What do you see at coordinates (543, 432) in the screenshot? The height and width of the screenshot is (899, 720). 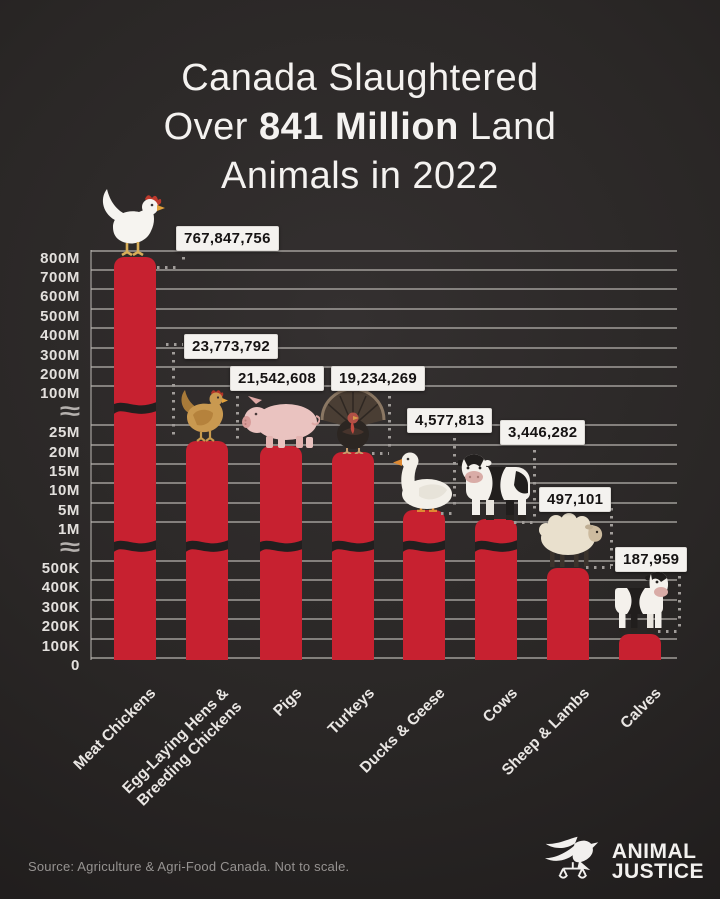 I see `value-label-cows: 3,446,282` at bounding box center [543, 432].